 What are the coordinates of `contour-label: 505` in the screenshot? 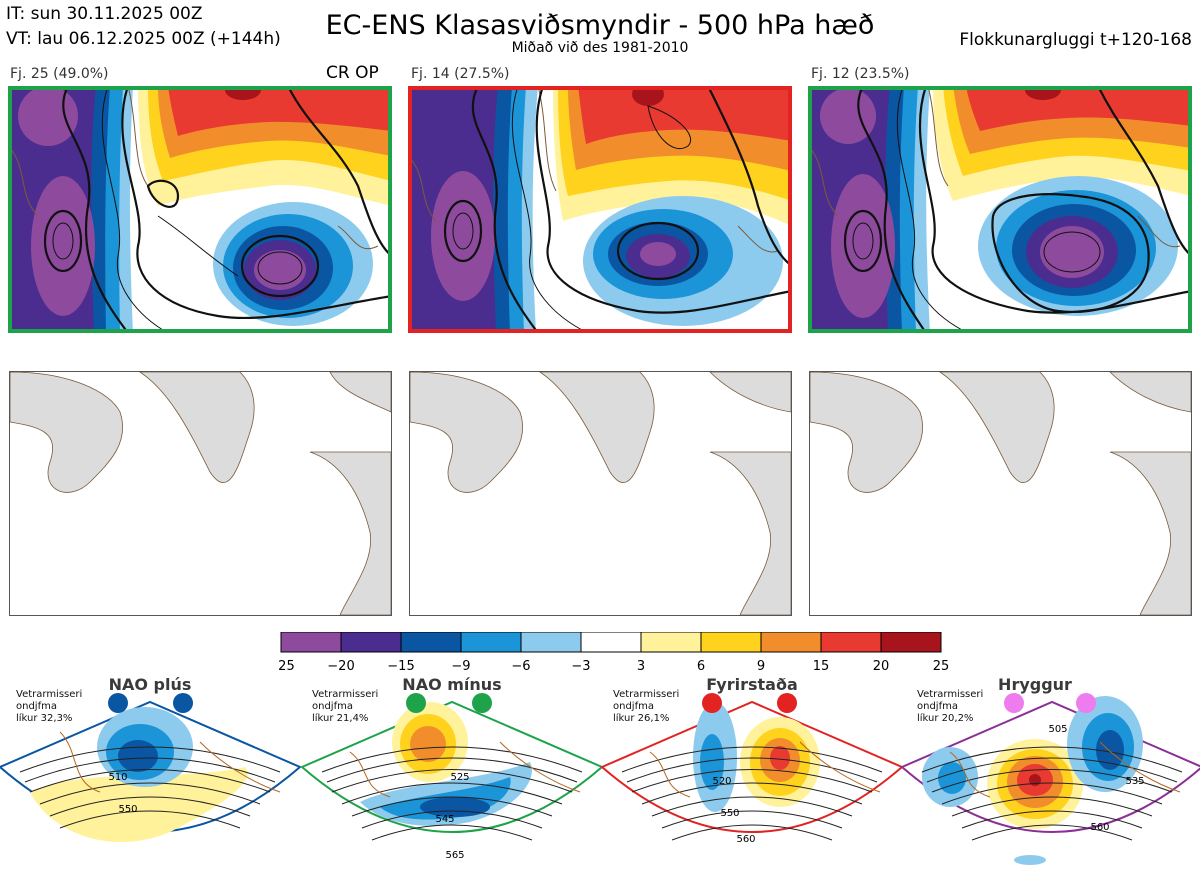 It's located at (1057, 729).